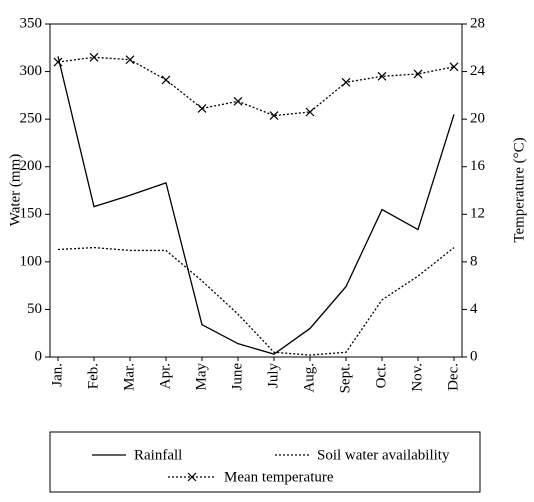 Image resolution: width=534 pixels, height=502 pixels. I want to click on y2-tick-label: 4, so click(474, 309).